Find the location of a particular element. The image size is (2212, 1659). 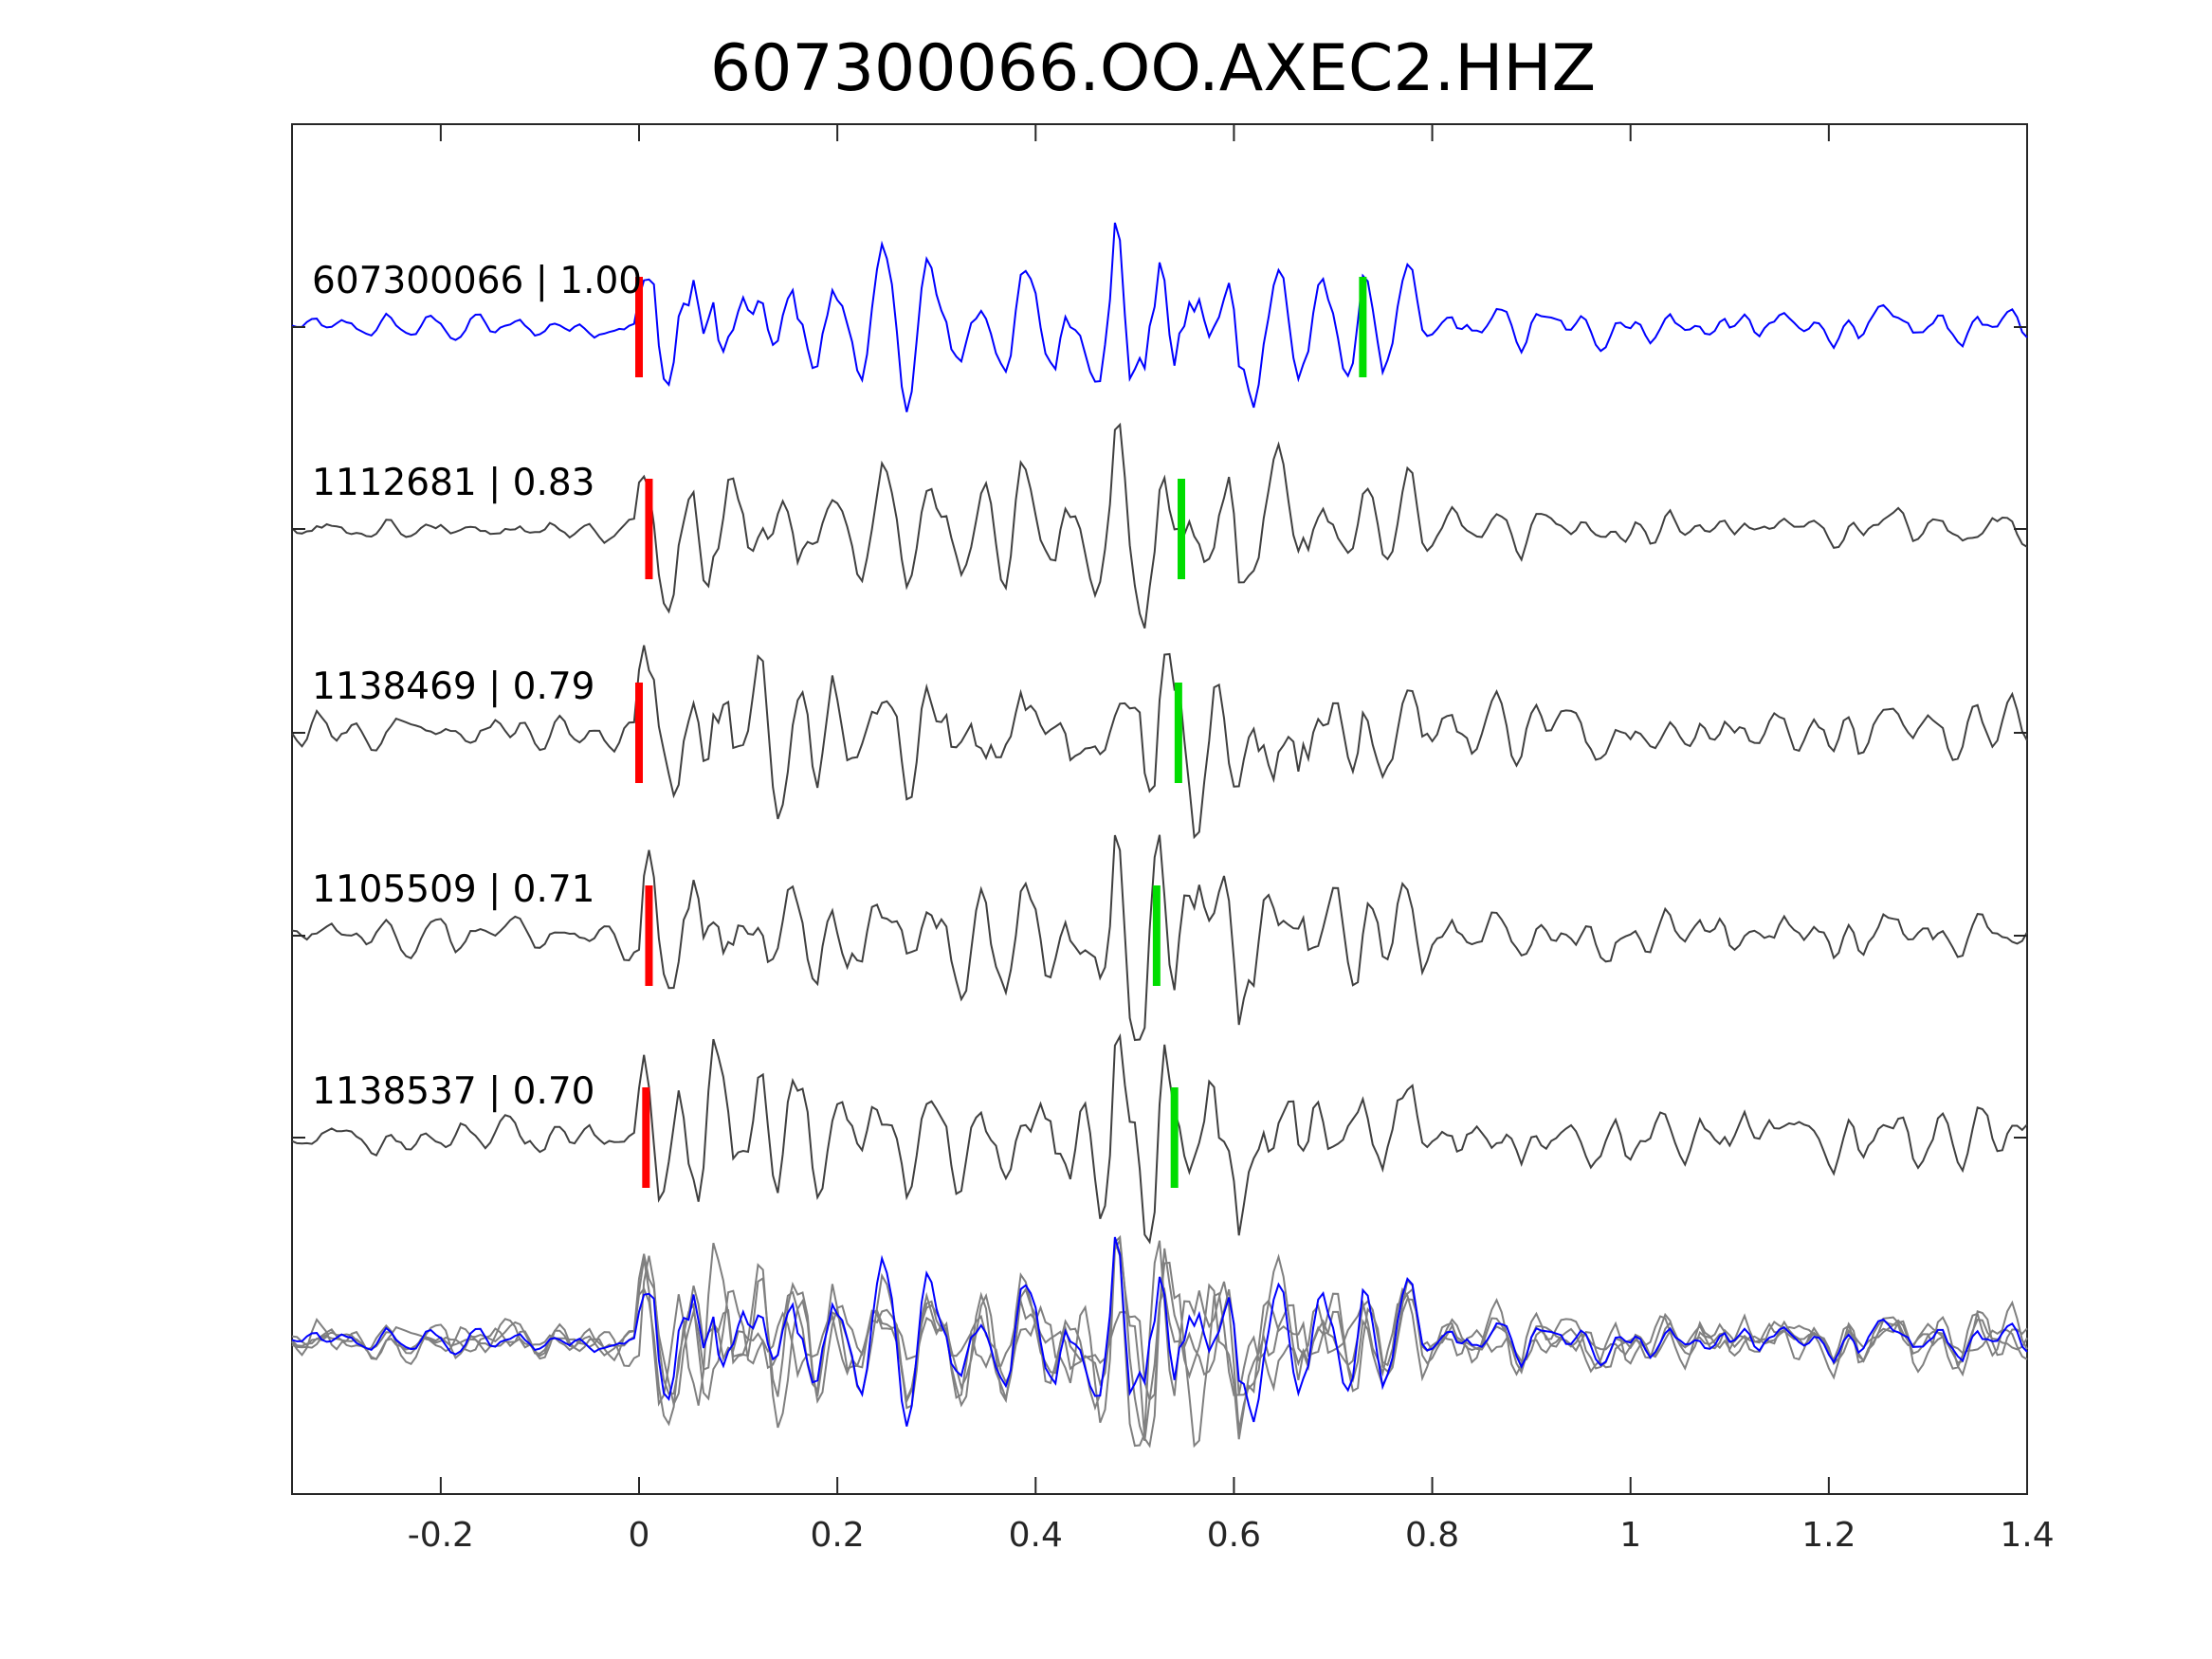

x-tick-label: -0.2 is located at coordinates (441, 1535).